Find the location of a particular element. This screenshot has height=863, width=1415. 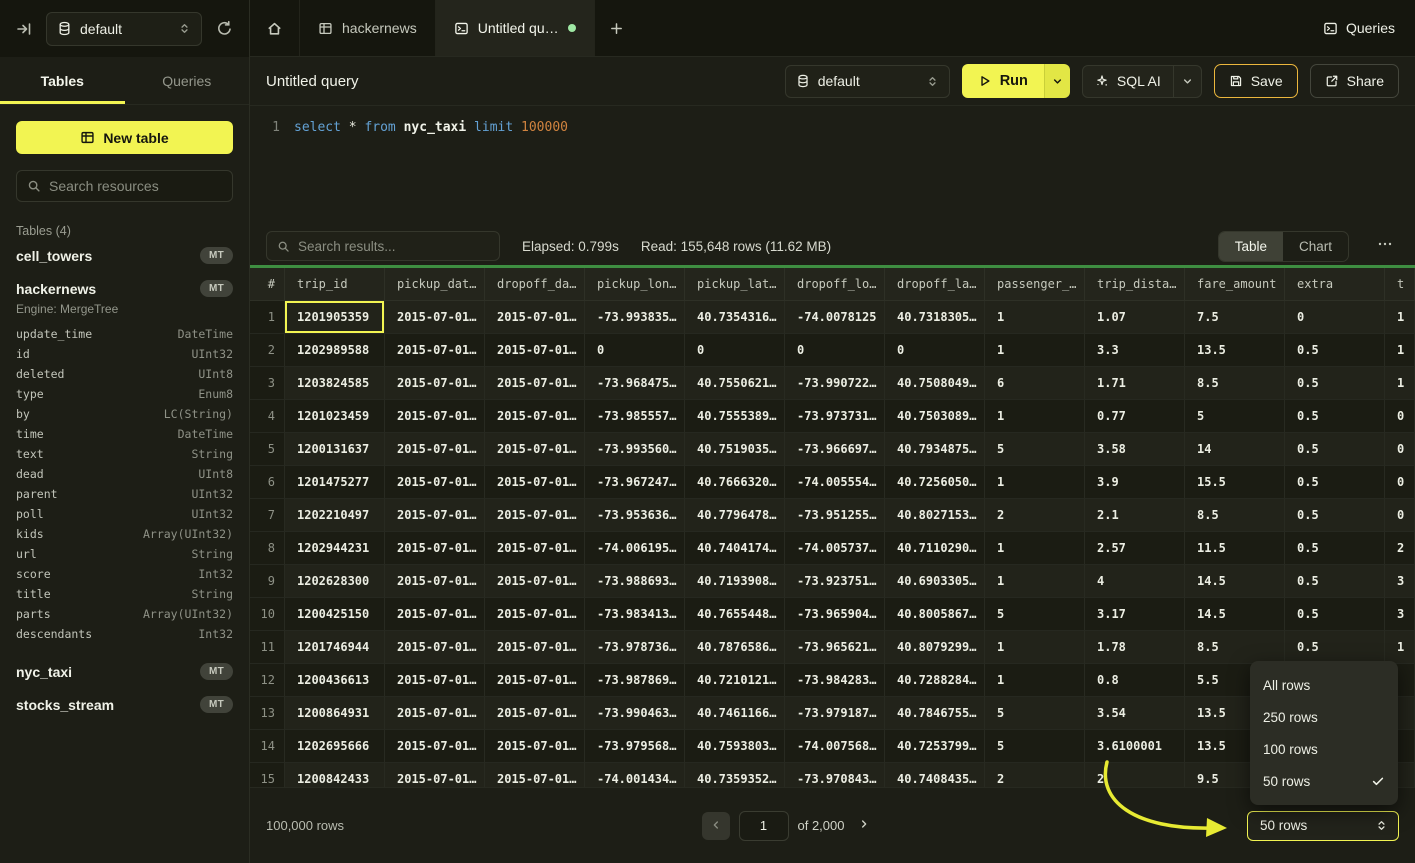

table-cell: 1201746944 is located at coordinates (335, 647).